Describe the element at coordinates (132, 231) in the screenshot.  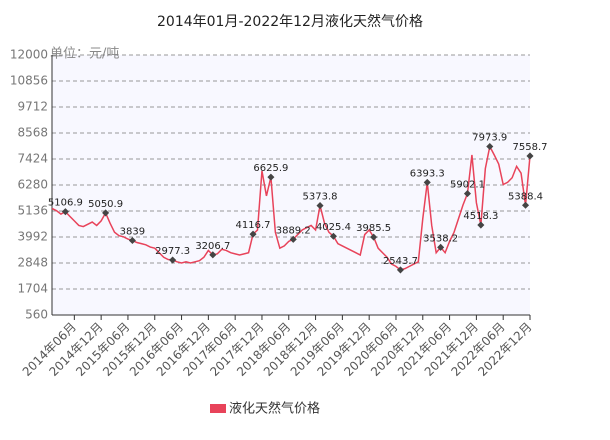
I see `data-label: 3839` at that location.